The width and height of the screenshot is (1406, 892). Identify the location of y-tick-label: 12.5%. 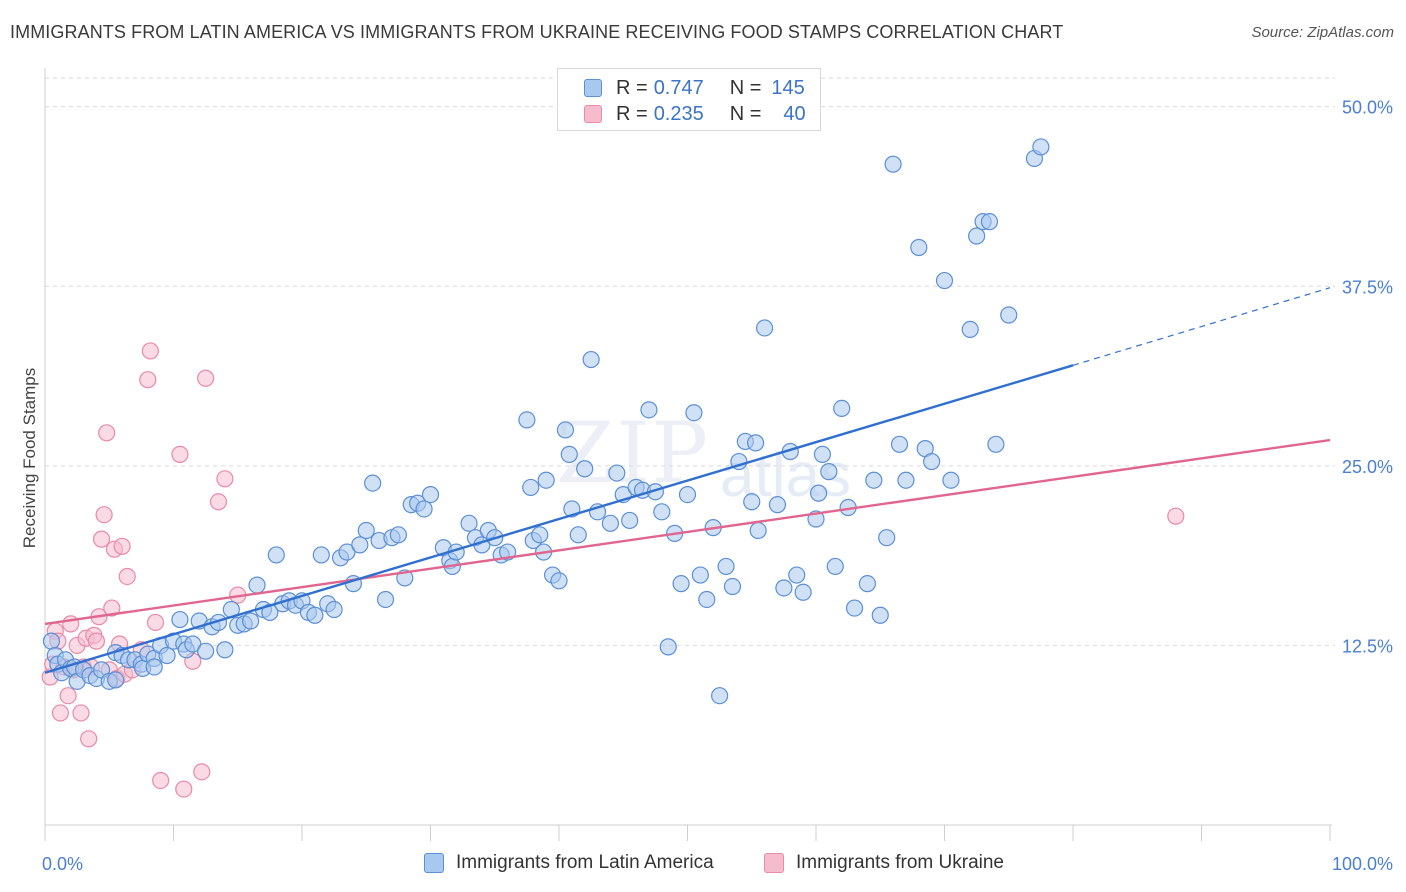
(1367, 646).